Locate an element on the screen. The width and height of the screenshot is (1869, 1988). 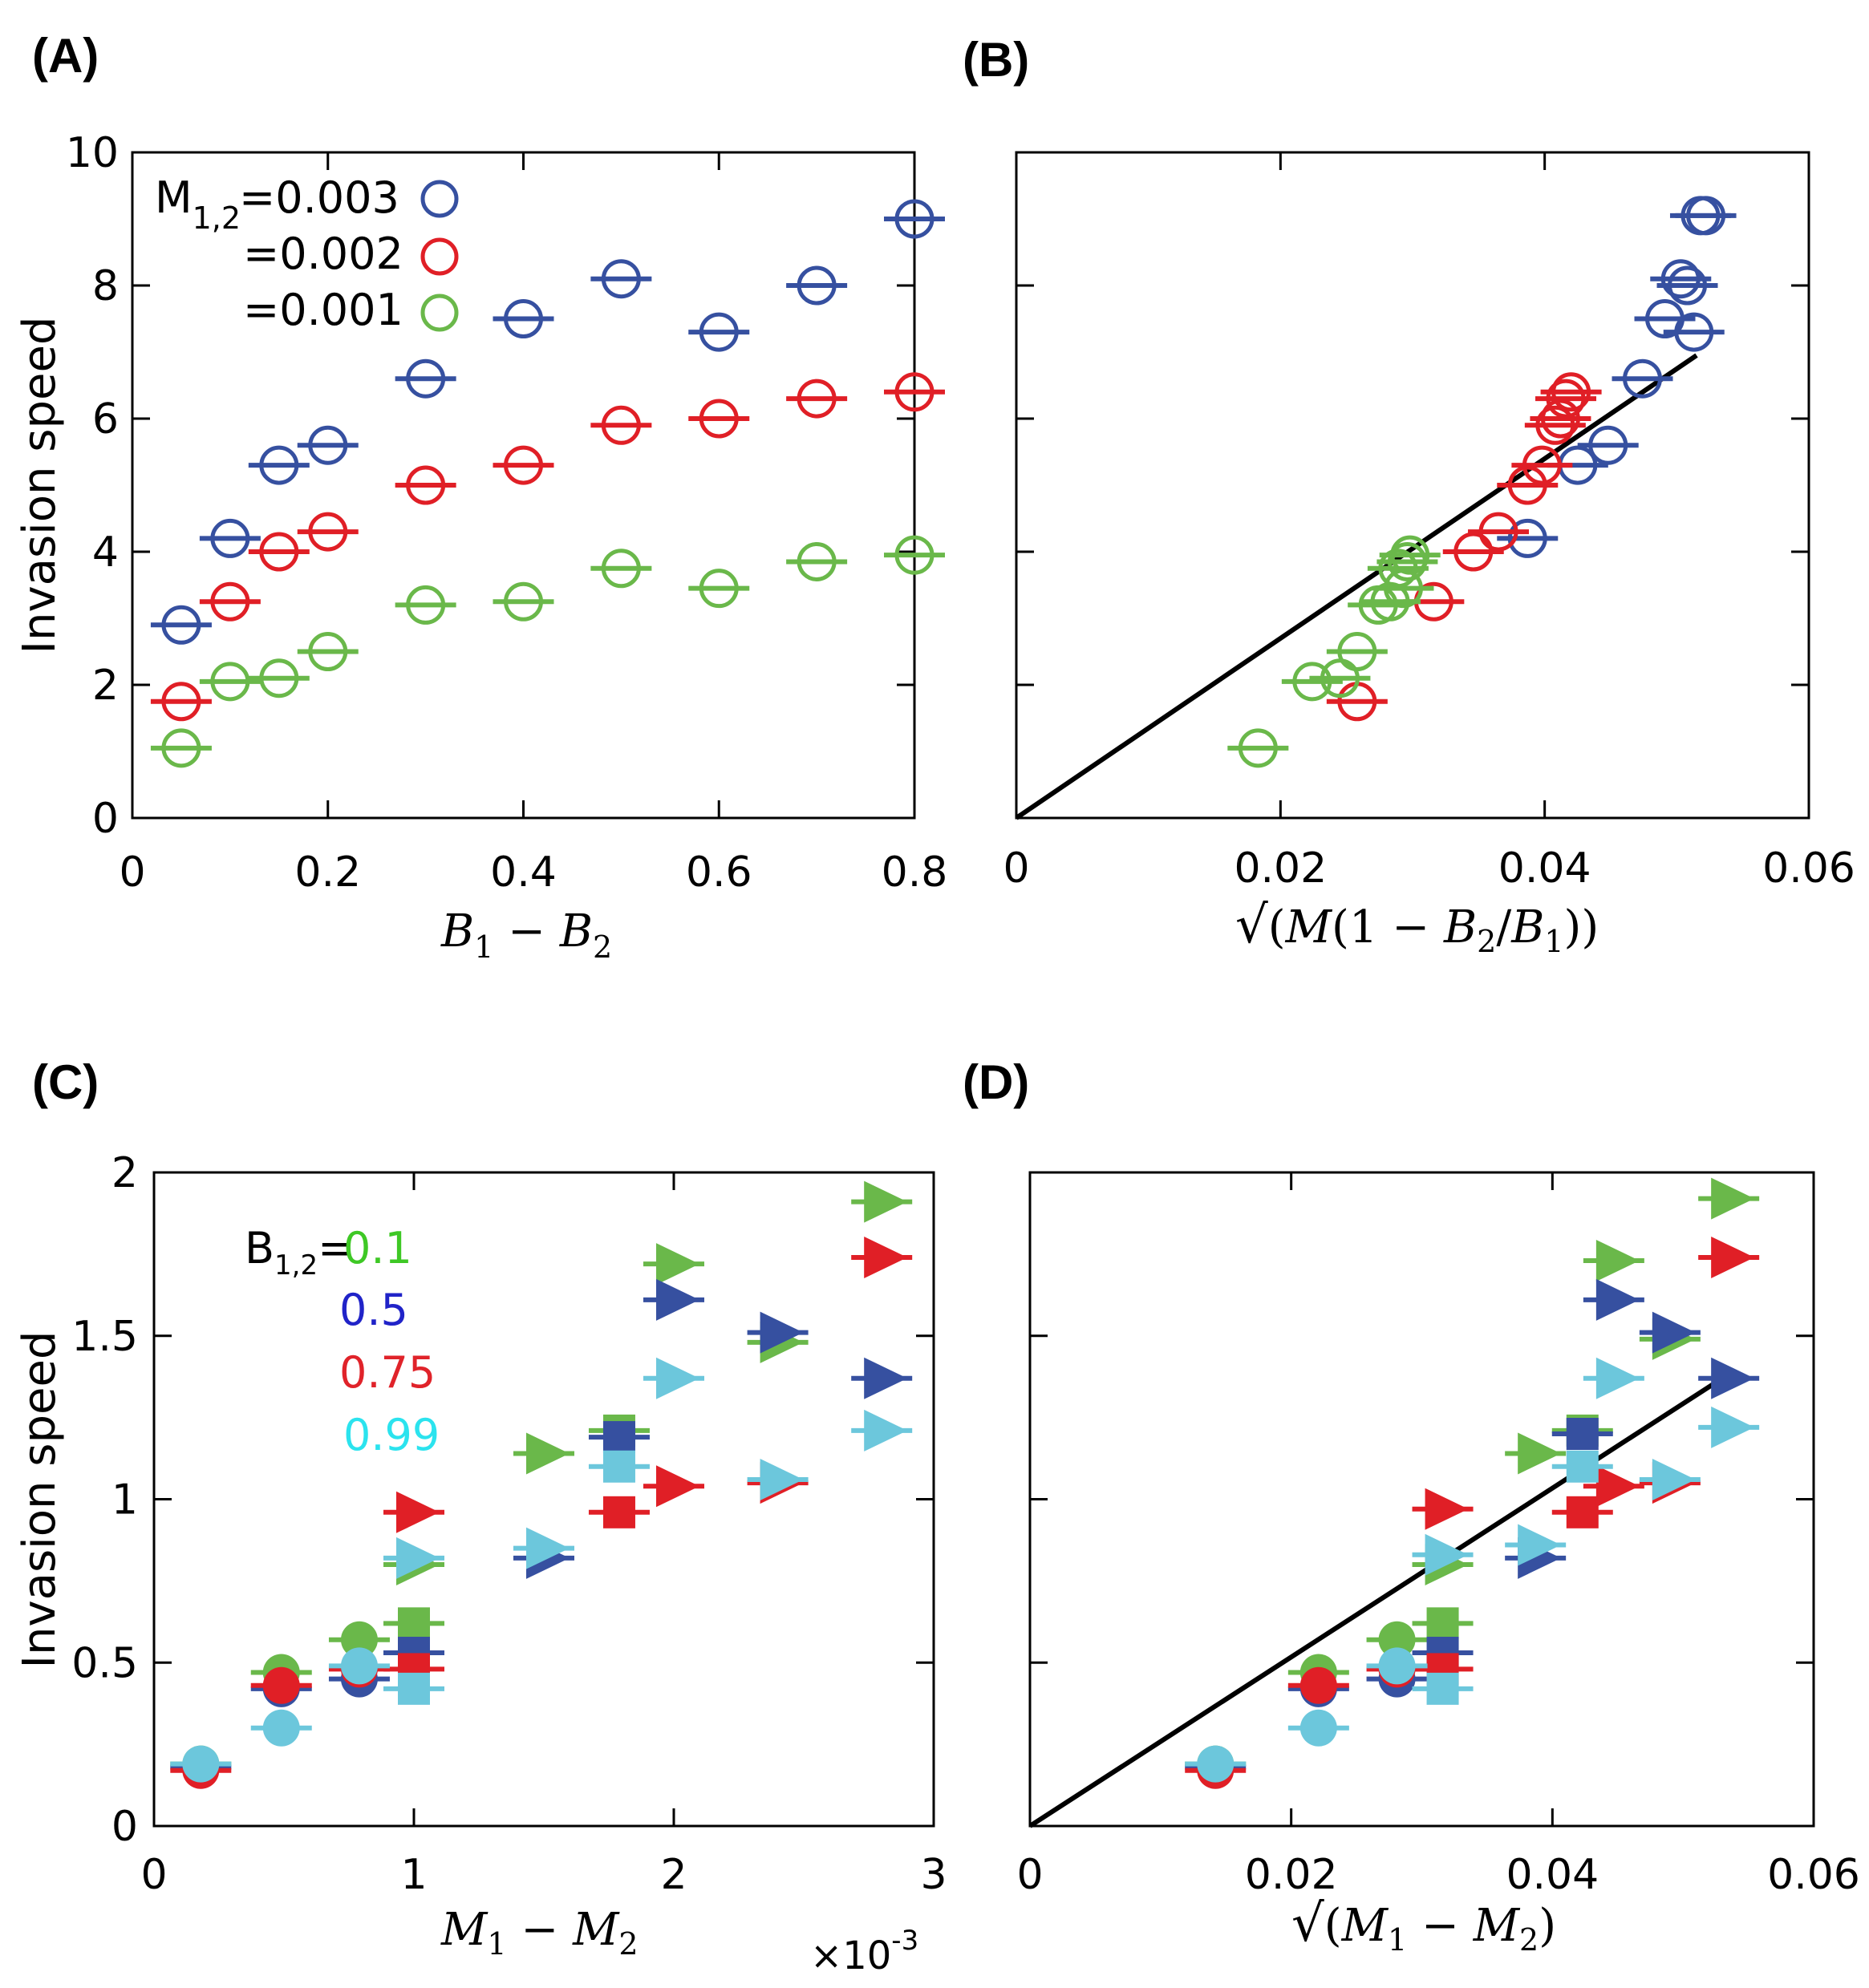
x-axis-title-b: √(M(1 − B2/B1)) is located at coordinates (1417, 927).